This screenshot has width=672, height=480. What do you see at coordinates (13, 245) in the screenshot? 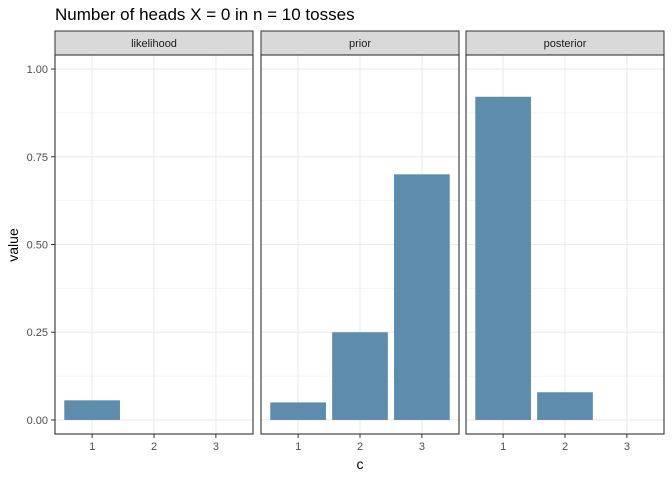
I see `y-axis-title: value` at bounding box center [13, 245].